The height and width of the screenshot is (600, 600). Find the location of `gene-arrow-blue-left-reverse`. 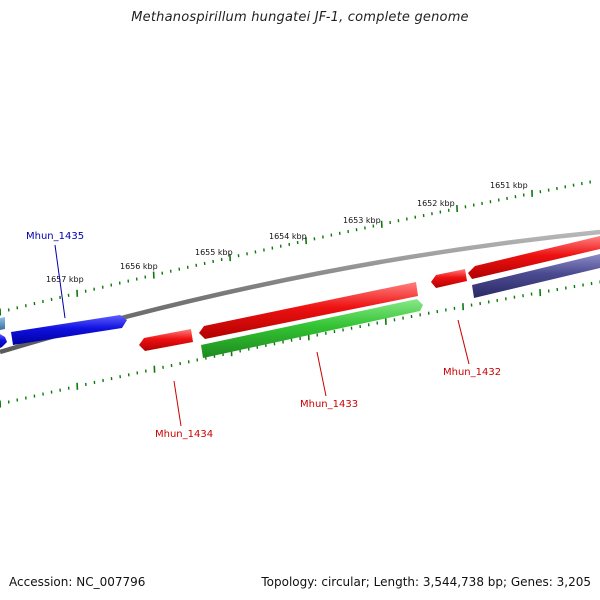

gene-arrow-blue-left-reverse is located at coordinates (3, 341).